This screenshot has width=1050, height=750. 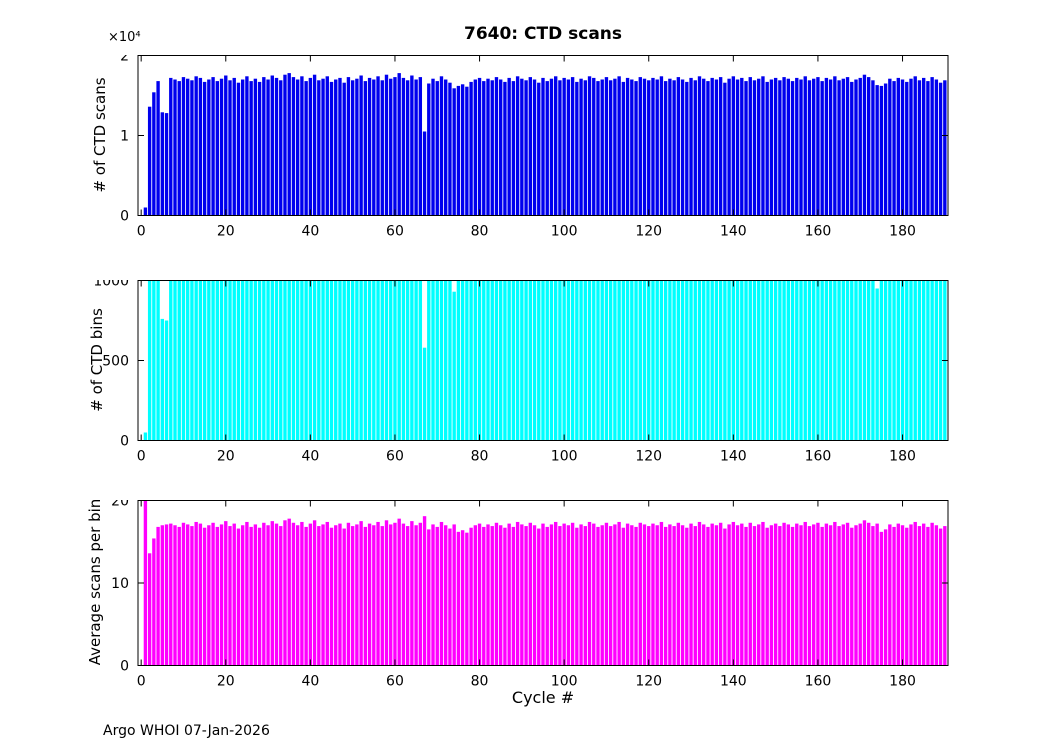 I want to click on y-tick-label: 10, so click(x=120, y=584).